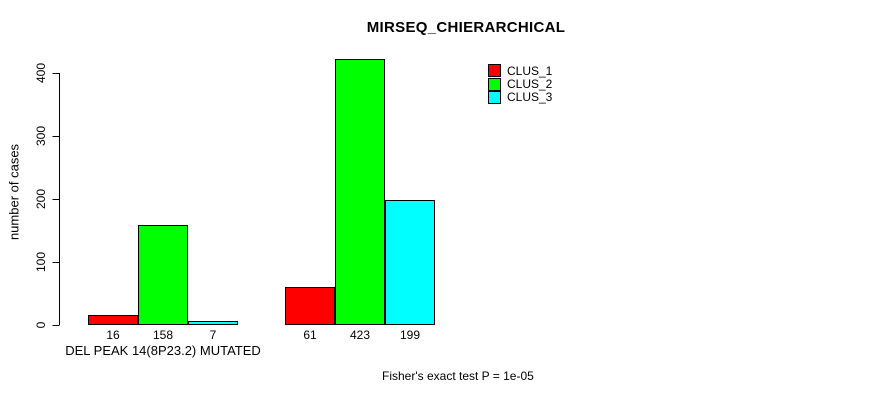 This screenshot has width=890, height=400. What do you see at coordinates (530, 97) in the screenshot?
I see `legend-label: CLUS_3` at bounding box center [530, 97].